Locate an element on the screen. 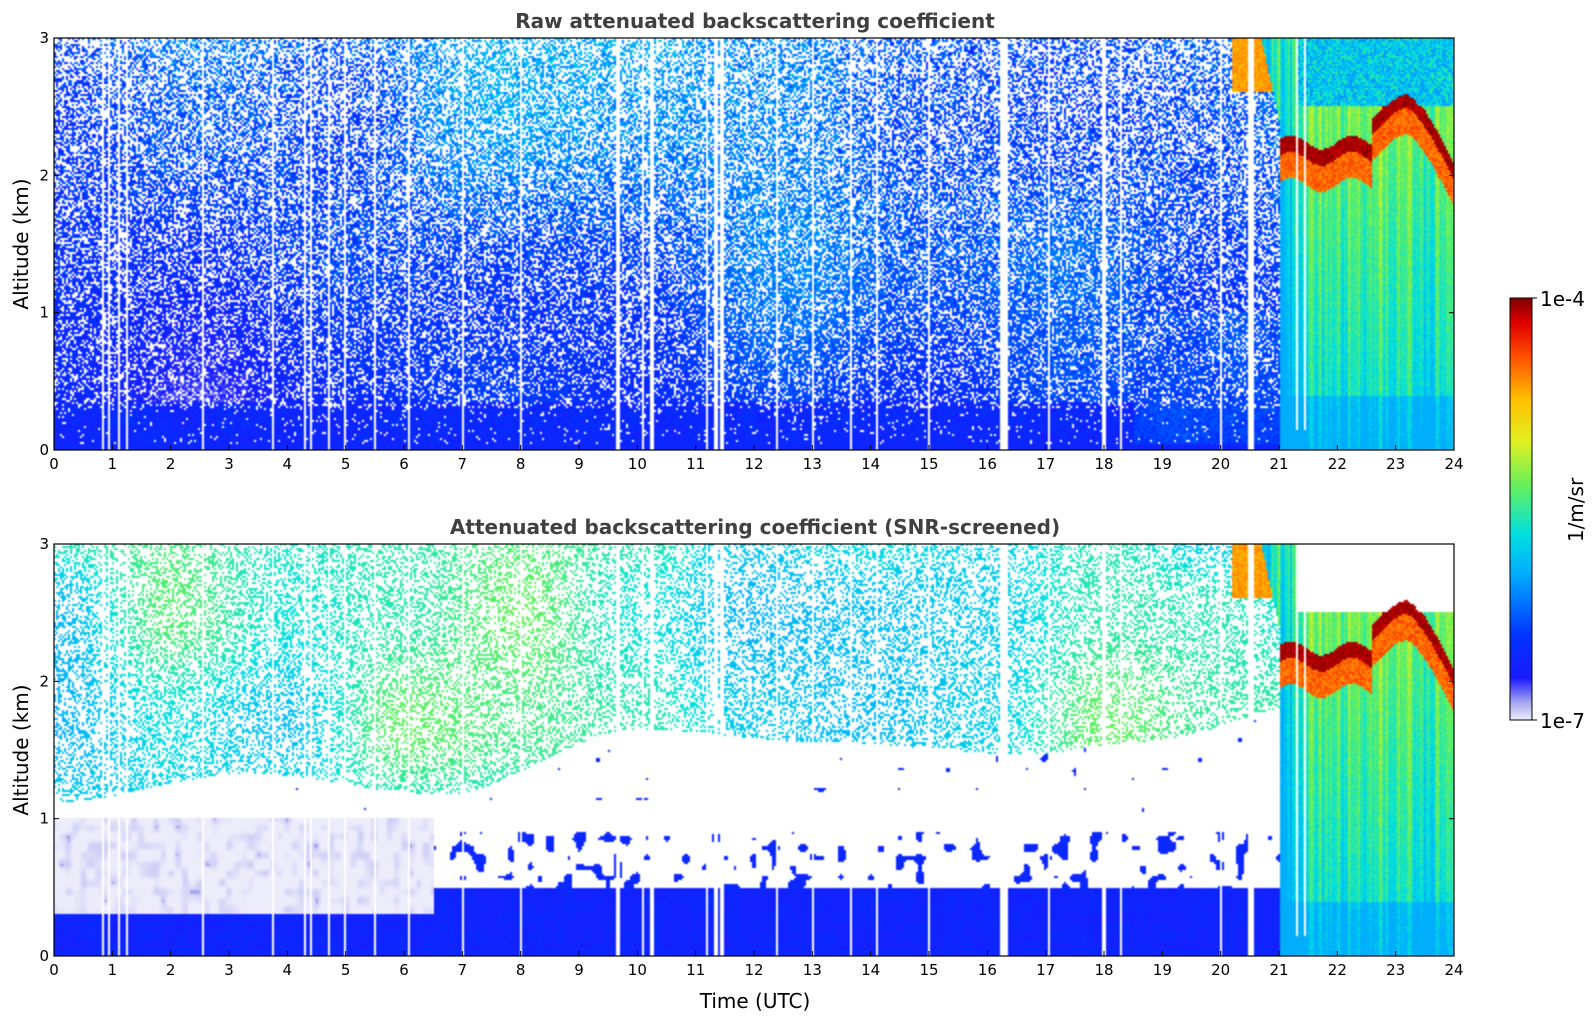  colorbar-max-label: 1e-4 is located at coordinates (1562, 299).